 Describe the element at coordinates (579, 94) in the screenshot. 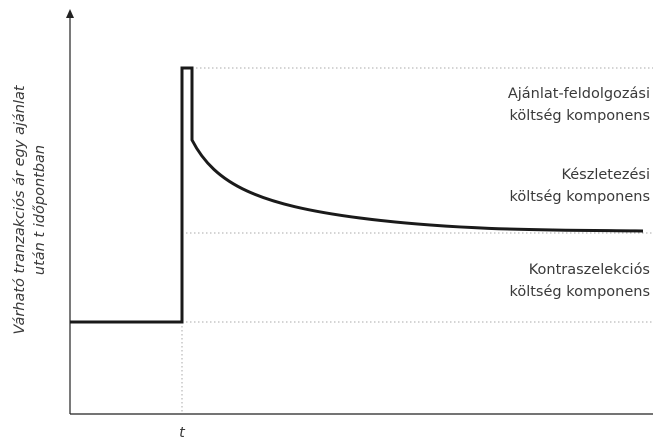

I see `component-label: Ajánlat-feldolgozási` at that location.